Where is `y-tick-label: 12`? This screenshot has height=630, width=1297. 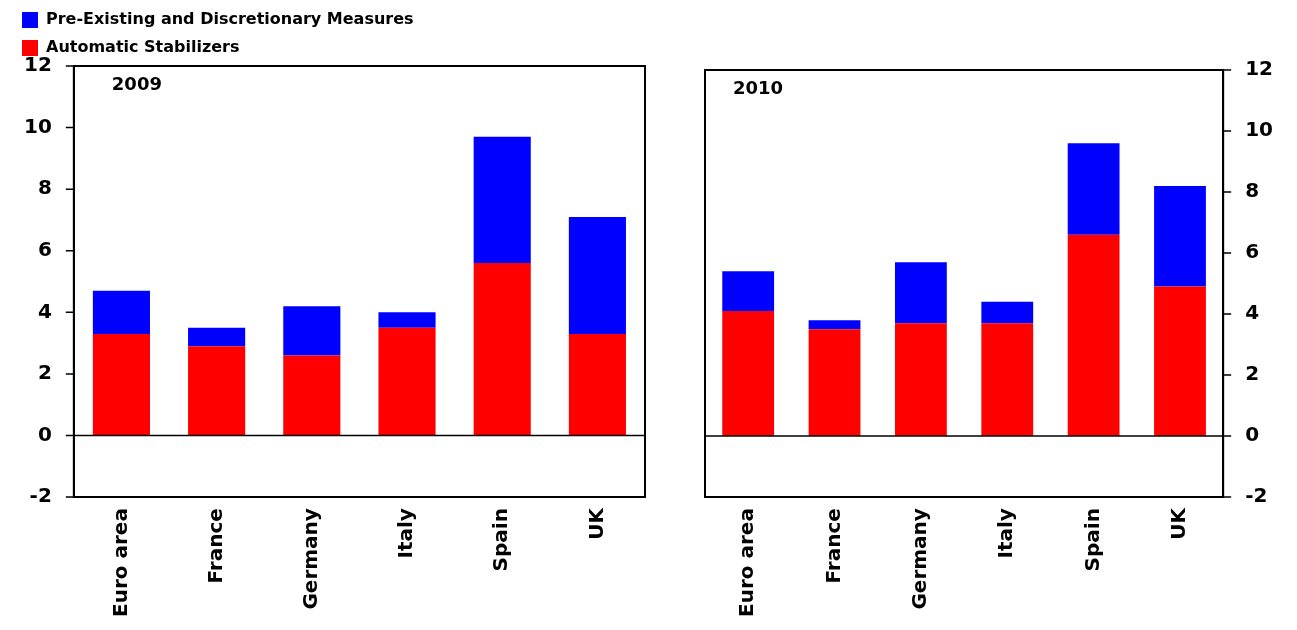
y-tick-label: 12 is located at coordinates (1259, 68).